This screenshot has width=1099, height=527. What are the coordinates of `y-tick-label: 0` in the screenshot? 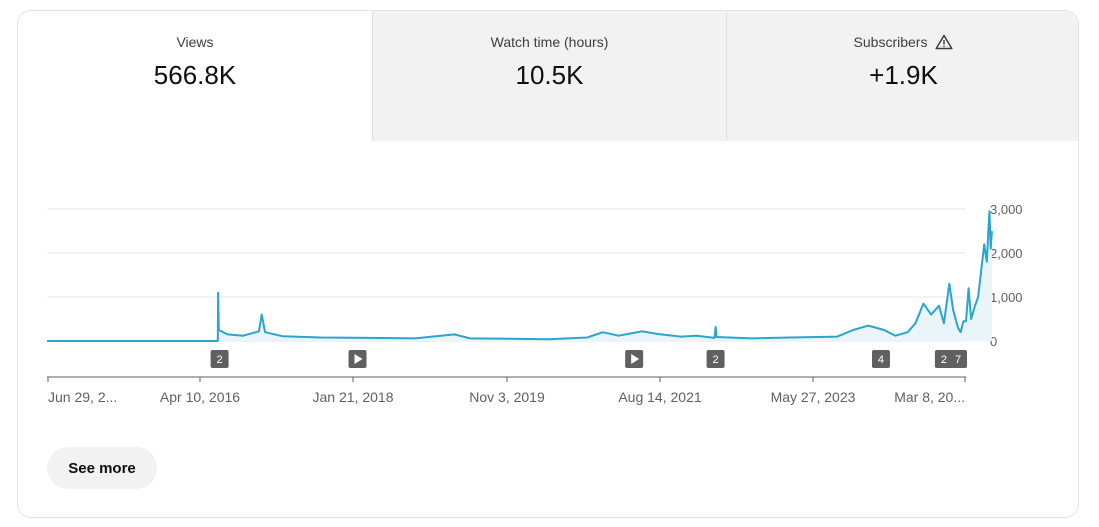 It's located at (993, 341).